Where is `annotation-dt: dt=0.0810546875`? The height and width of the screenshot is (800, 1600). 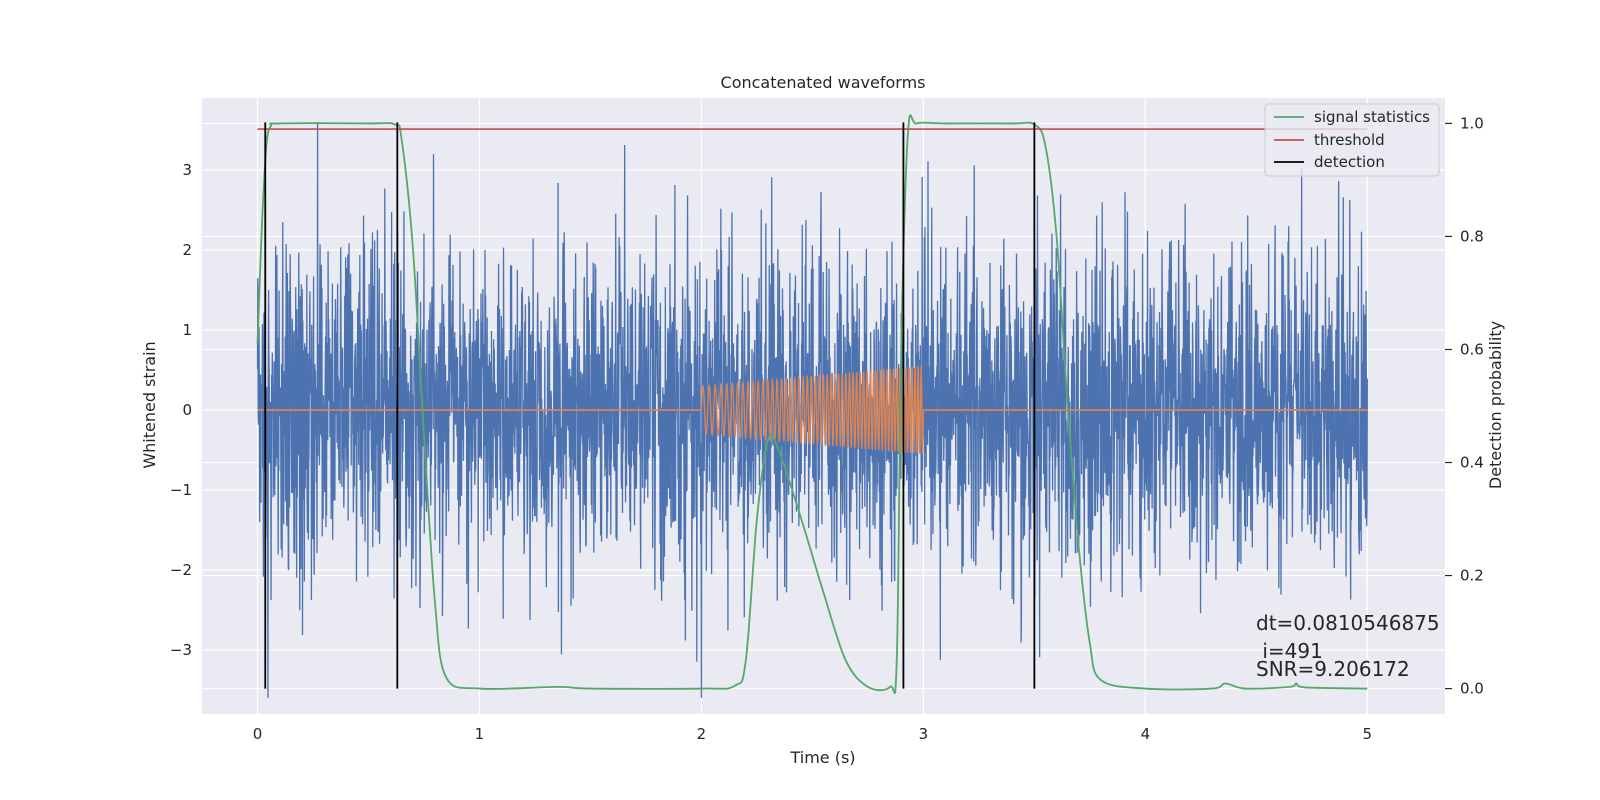
annotation-dt: dt=0.0810546875 is located at coordinates (1348, 623).